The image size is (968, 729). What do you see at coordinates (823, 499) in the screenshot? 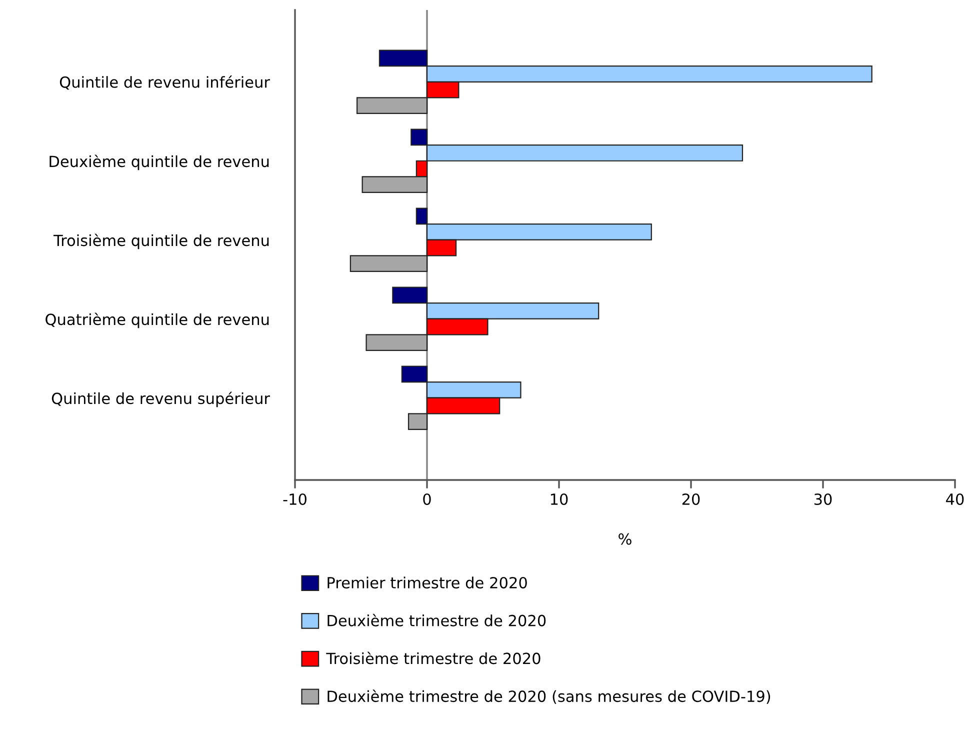
I see `x-tick-label: 30` at bounding box center [823, 499].